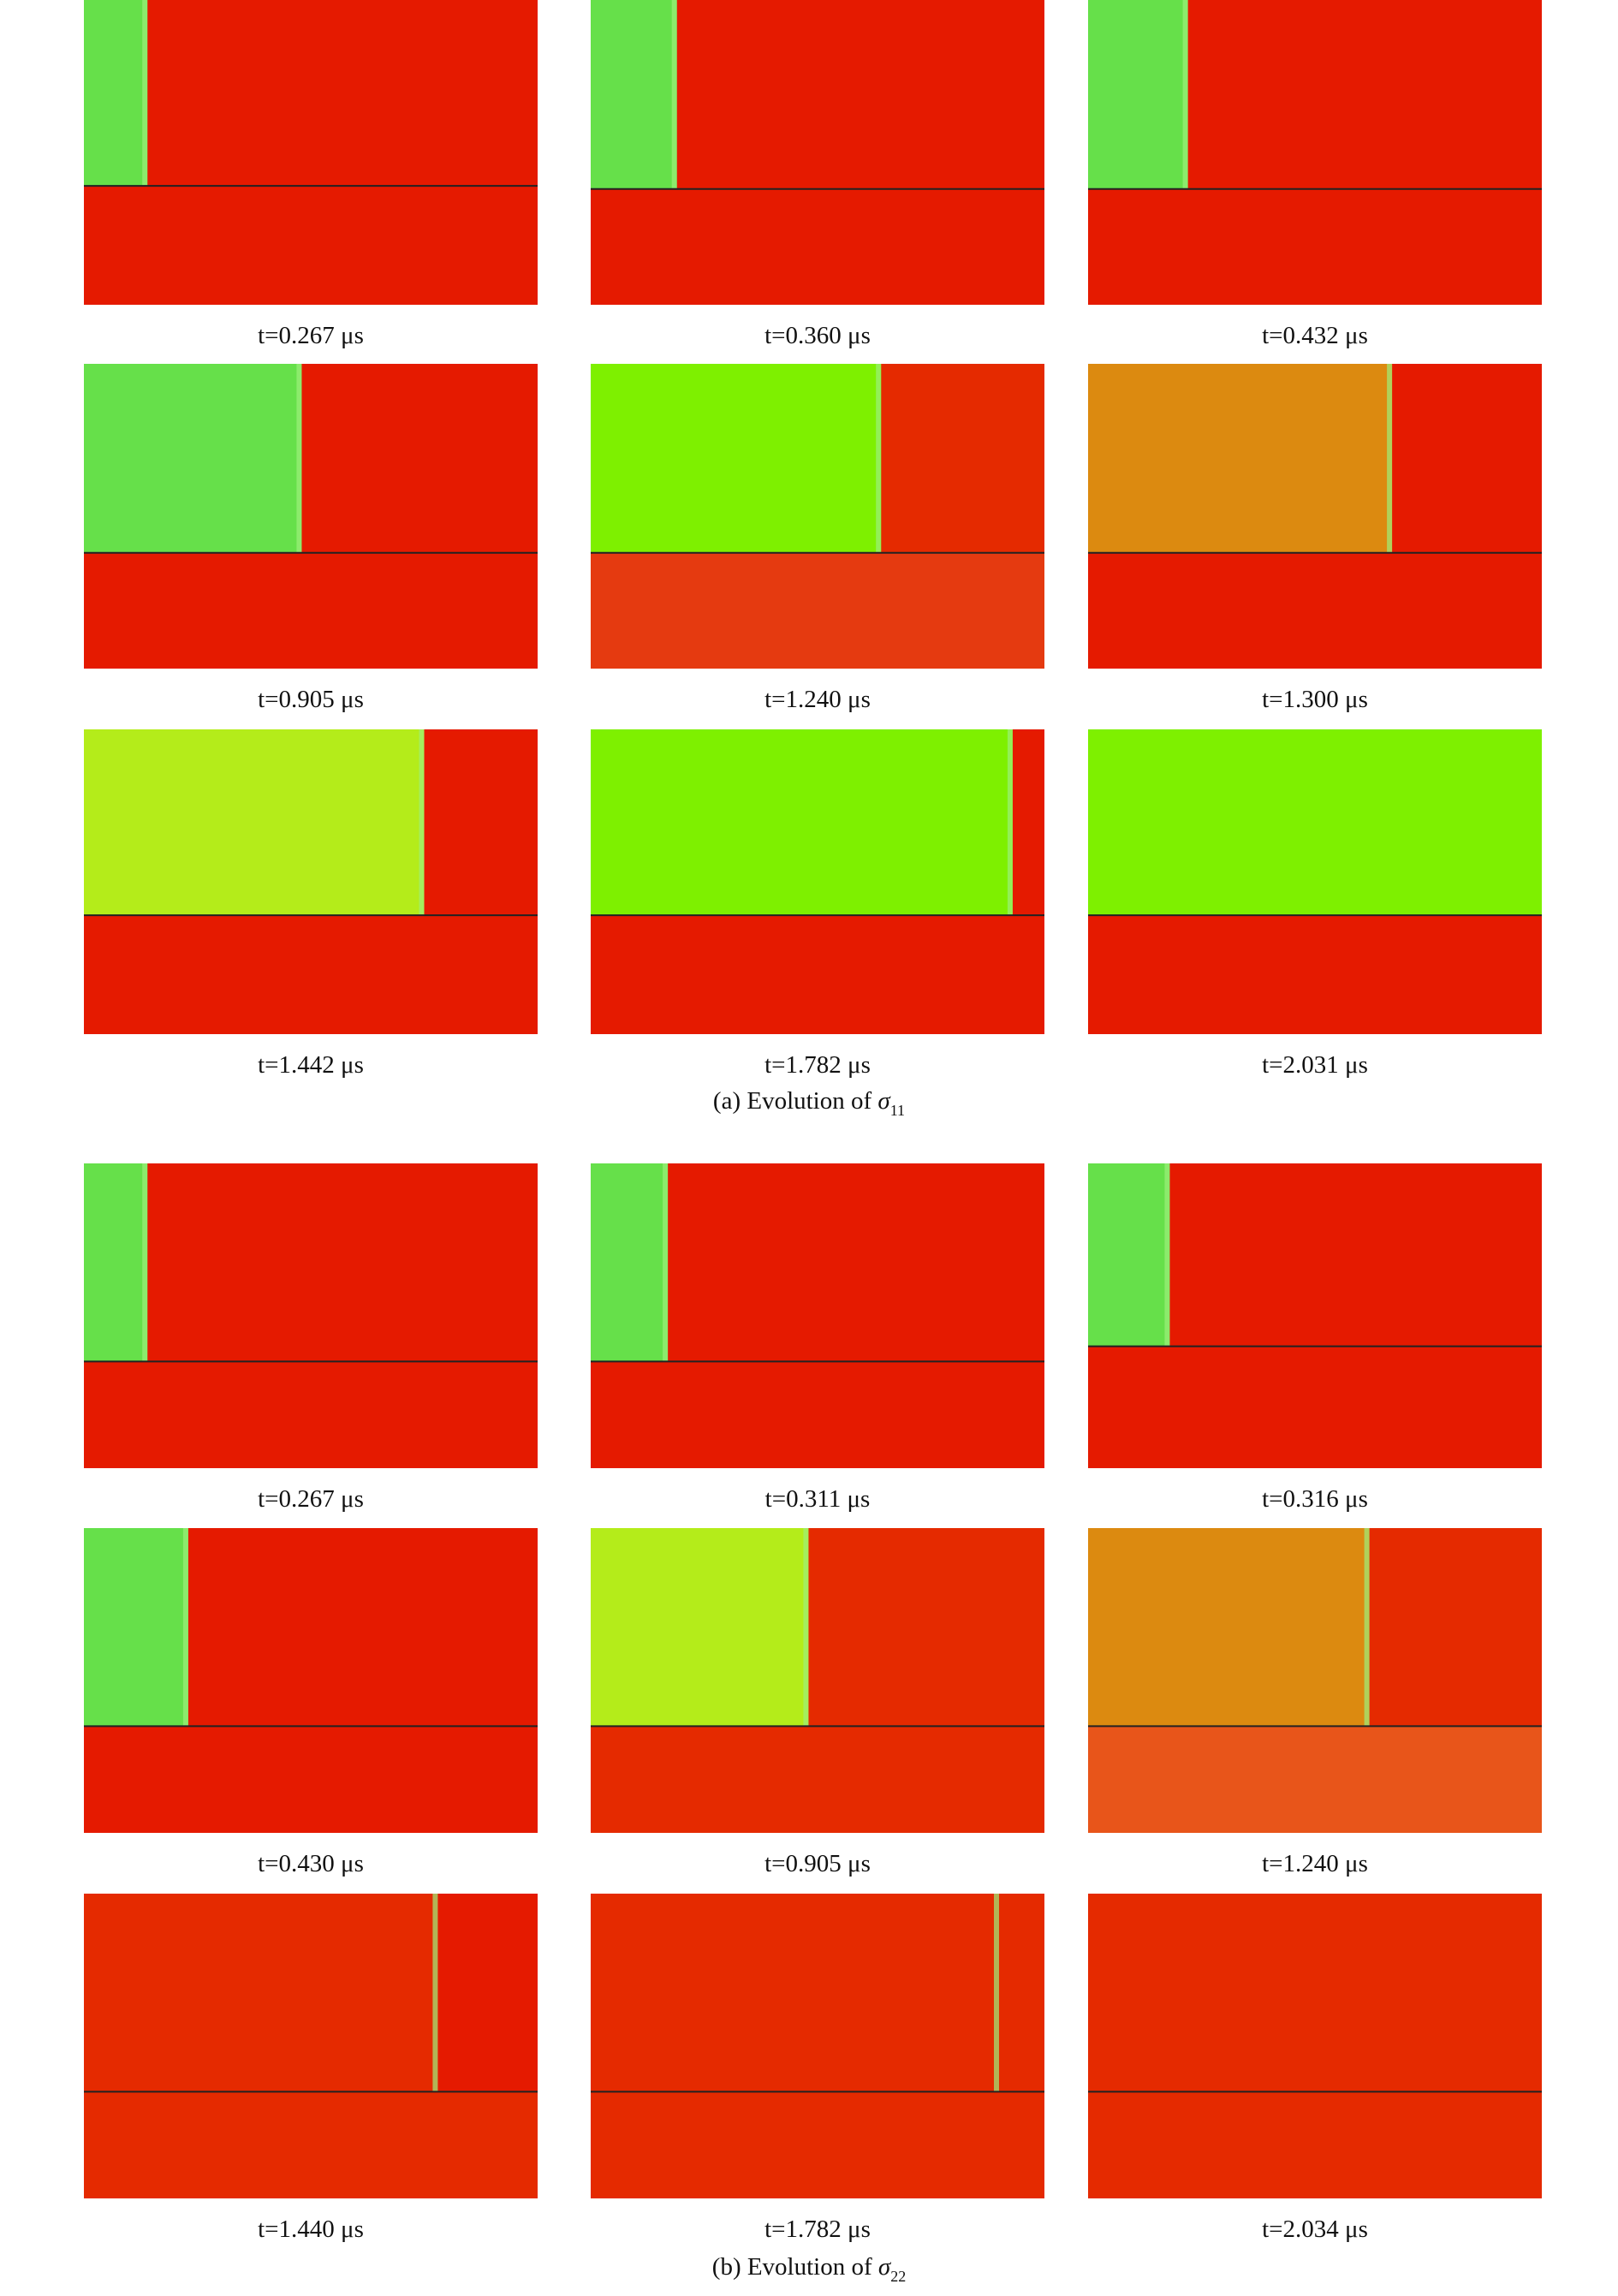  I want to click on panel-label: t=2.031 μs, so click(1315, 1065).